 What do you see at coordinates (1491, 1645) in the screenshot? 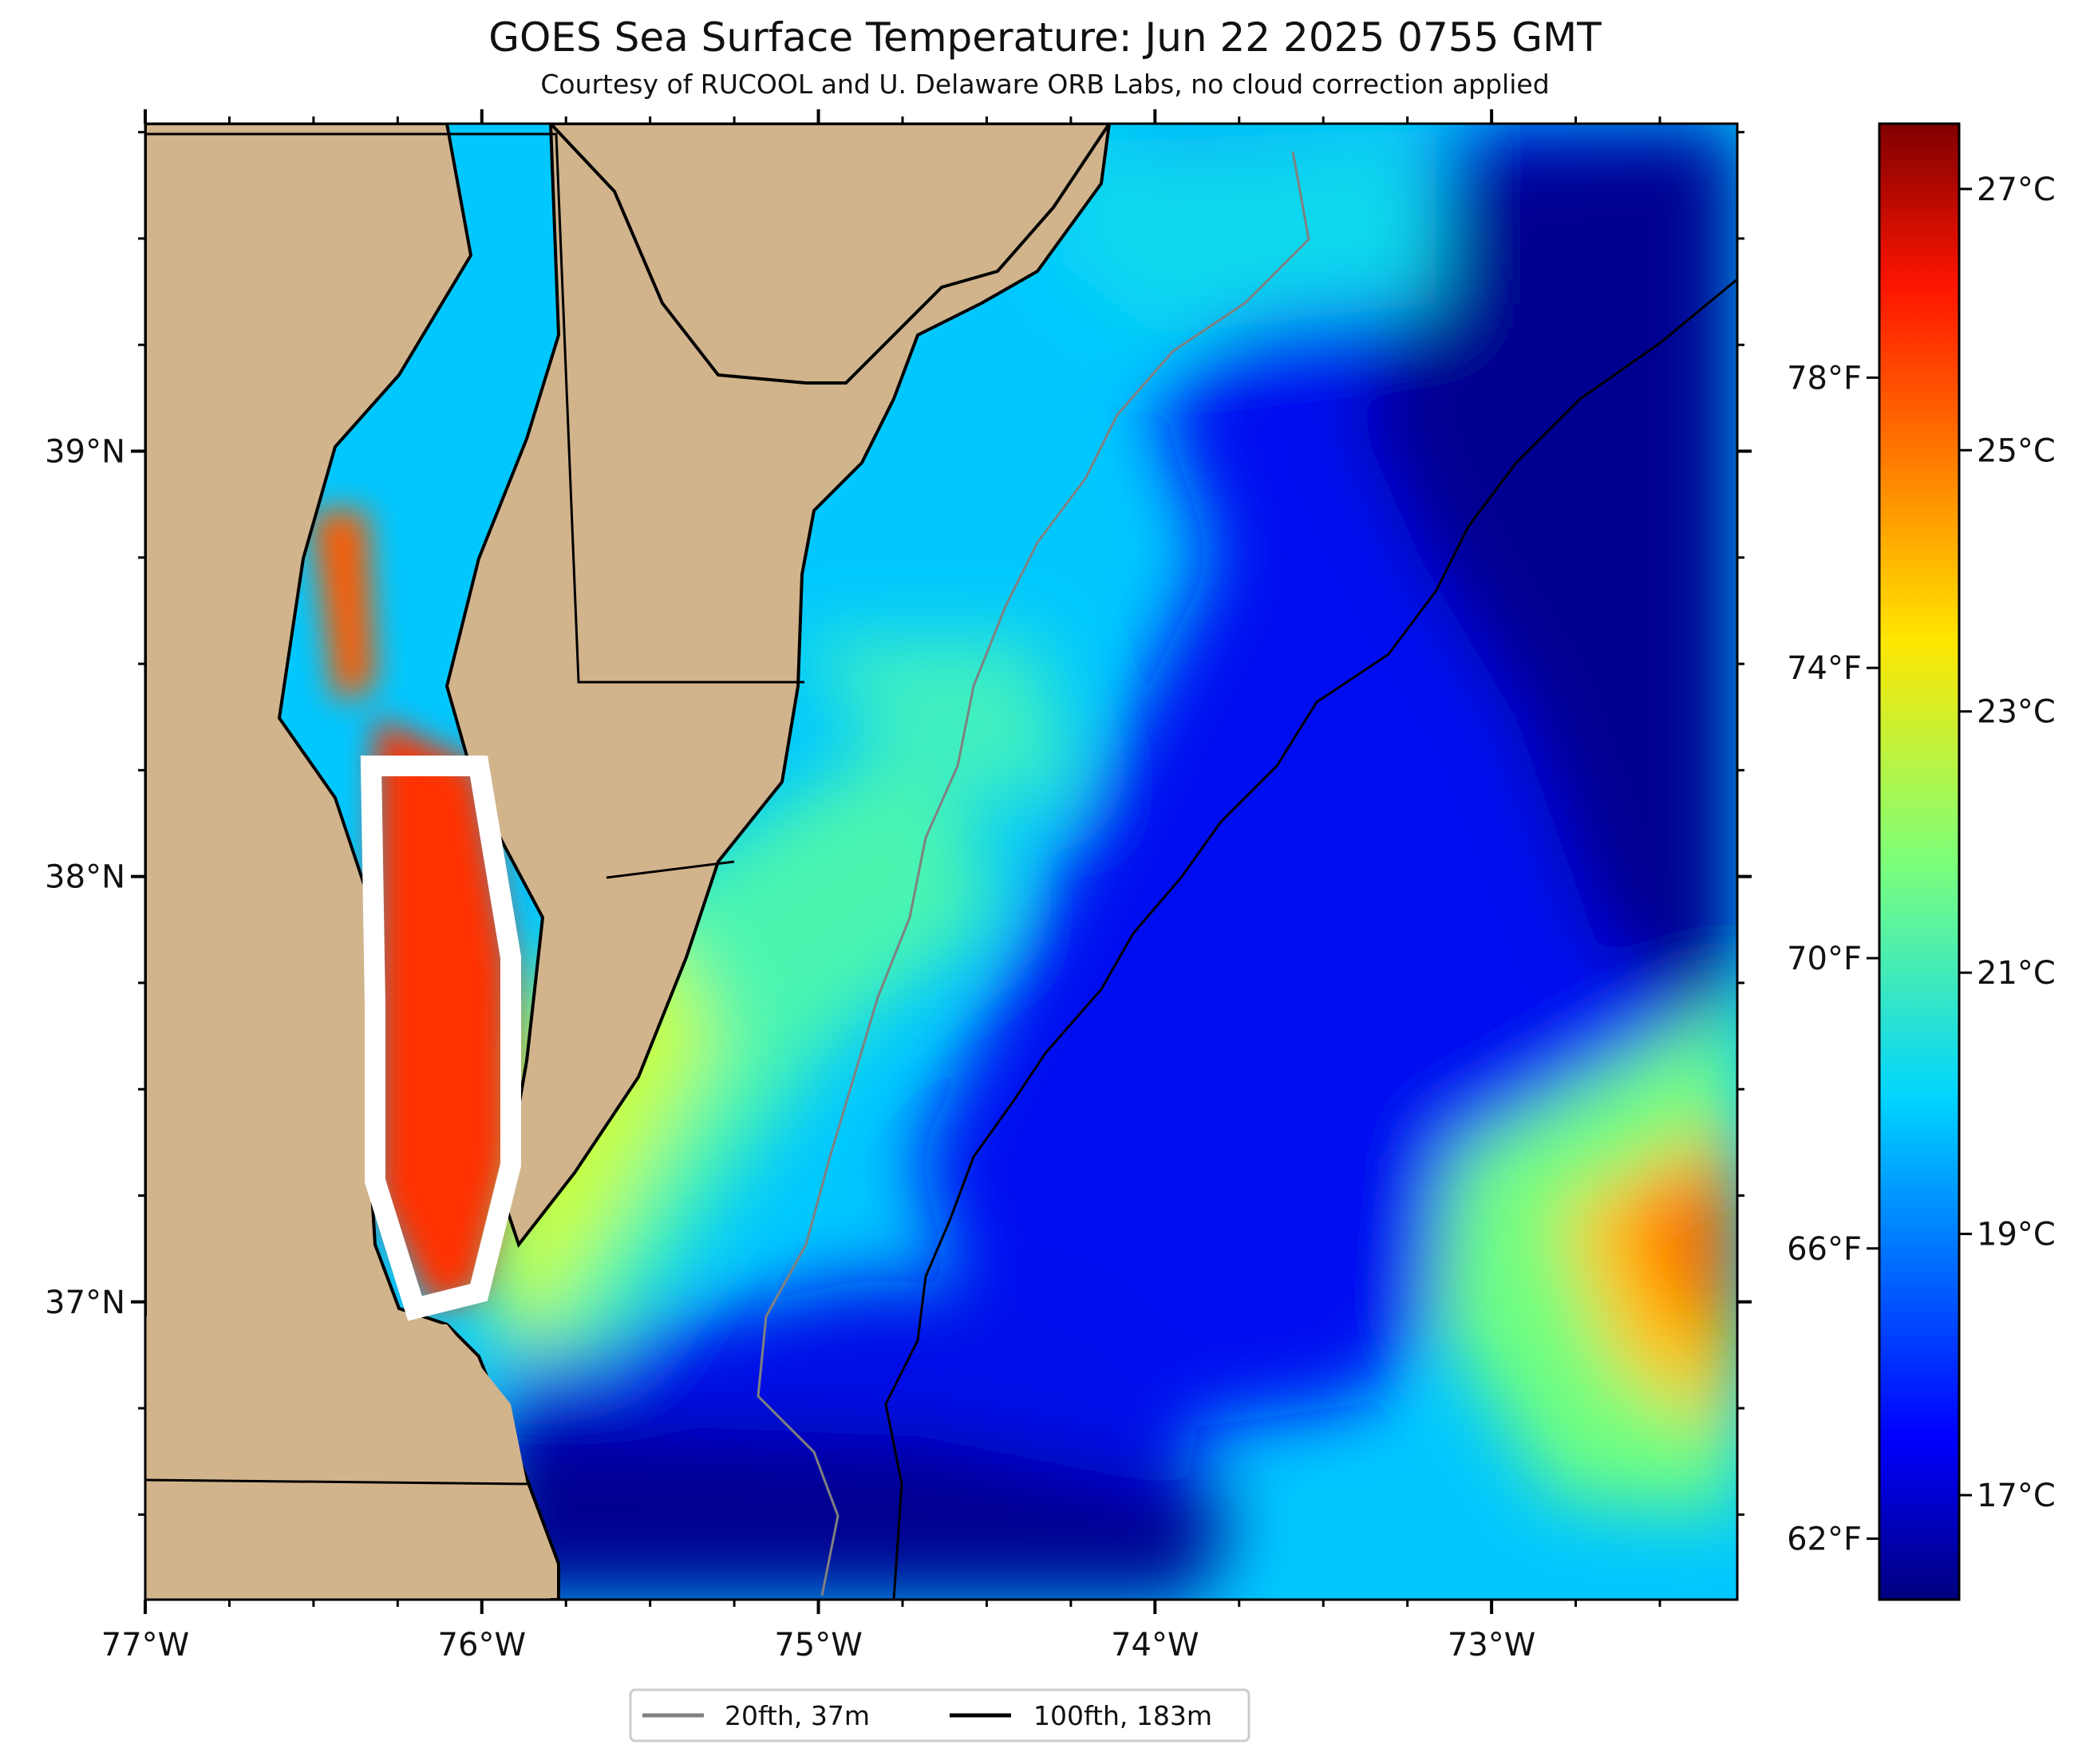
I see `lon-tick-label: 73°W` at bounding box center [1491, 1645].